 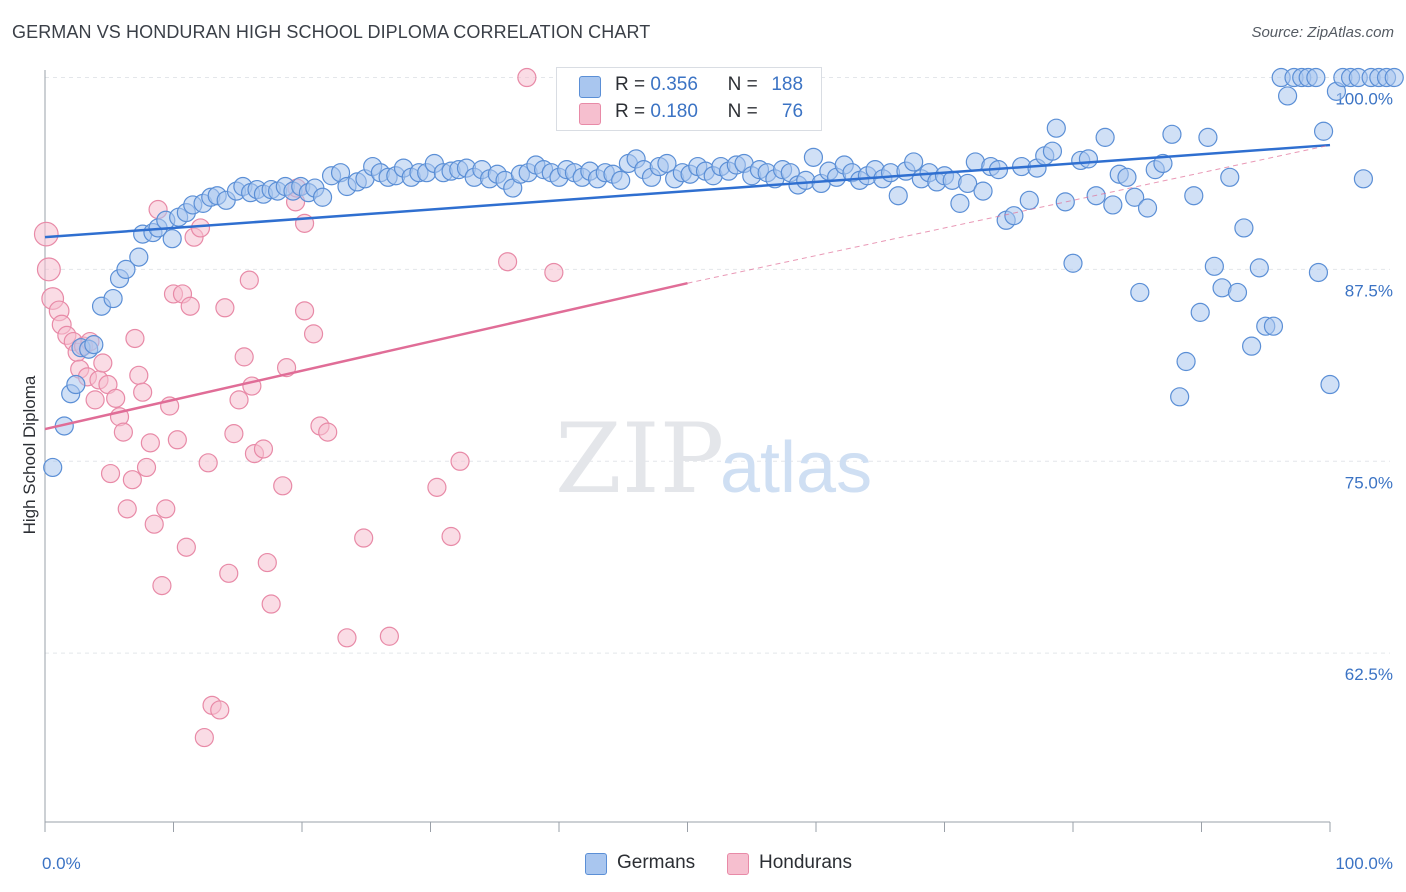 I want to click on honduran-trend-extension, so click(x=1009, y=214).